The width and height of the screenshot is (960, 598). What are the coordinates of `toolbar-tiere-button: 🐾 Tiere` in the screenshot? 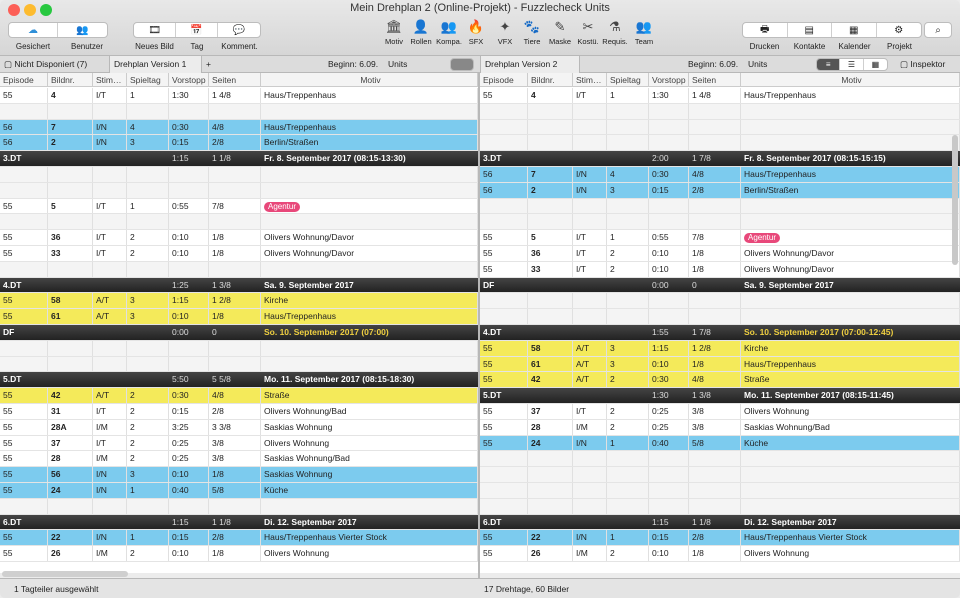 It's located at (532, 32).